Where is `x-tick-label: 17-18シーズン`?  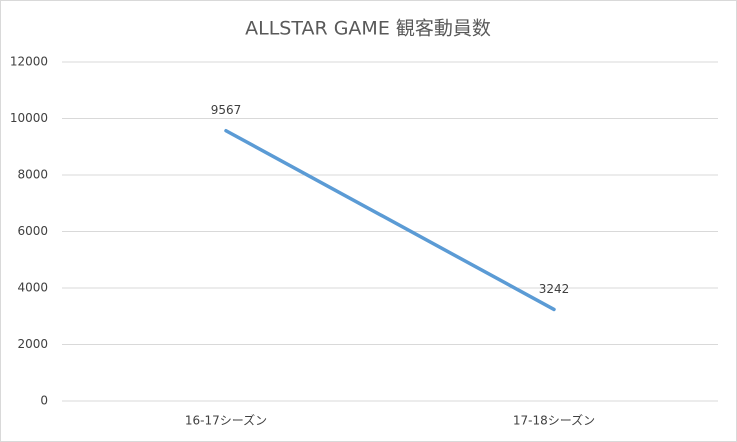
x-tick-label: 17-18シーズン is located at coordinates (554, 420).